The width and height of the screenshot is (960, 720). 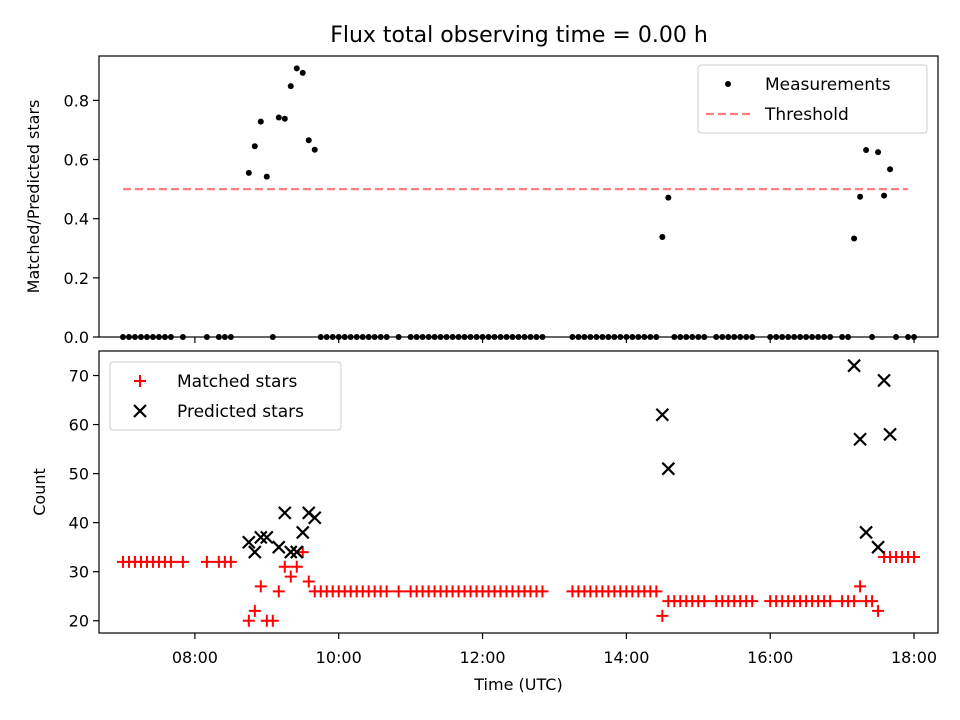 I want to click on y-tick-label: 30, so click(x=79, y=572).